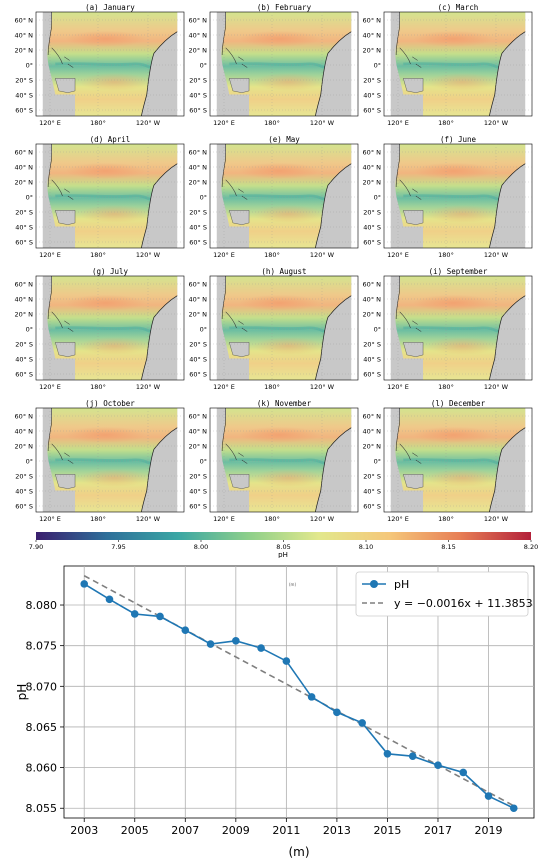  Describe the element at coordinates (110, 139) in the screenshot. I see `map-panel-title: (d) April` at that location.